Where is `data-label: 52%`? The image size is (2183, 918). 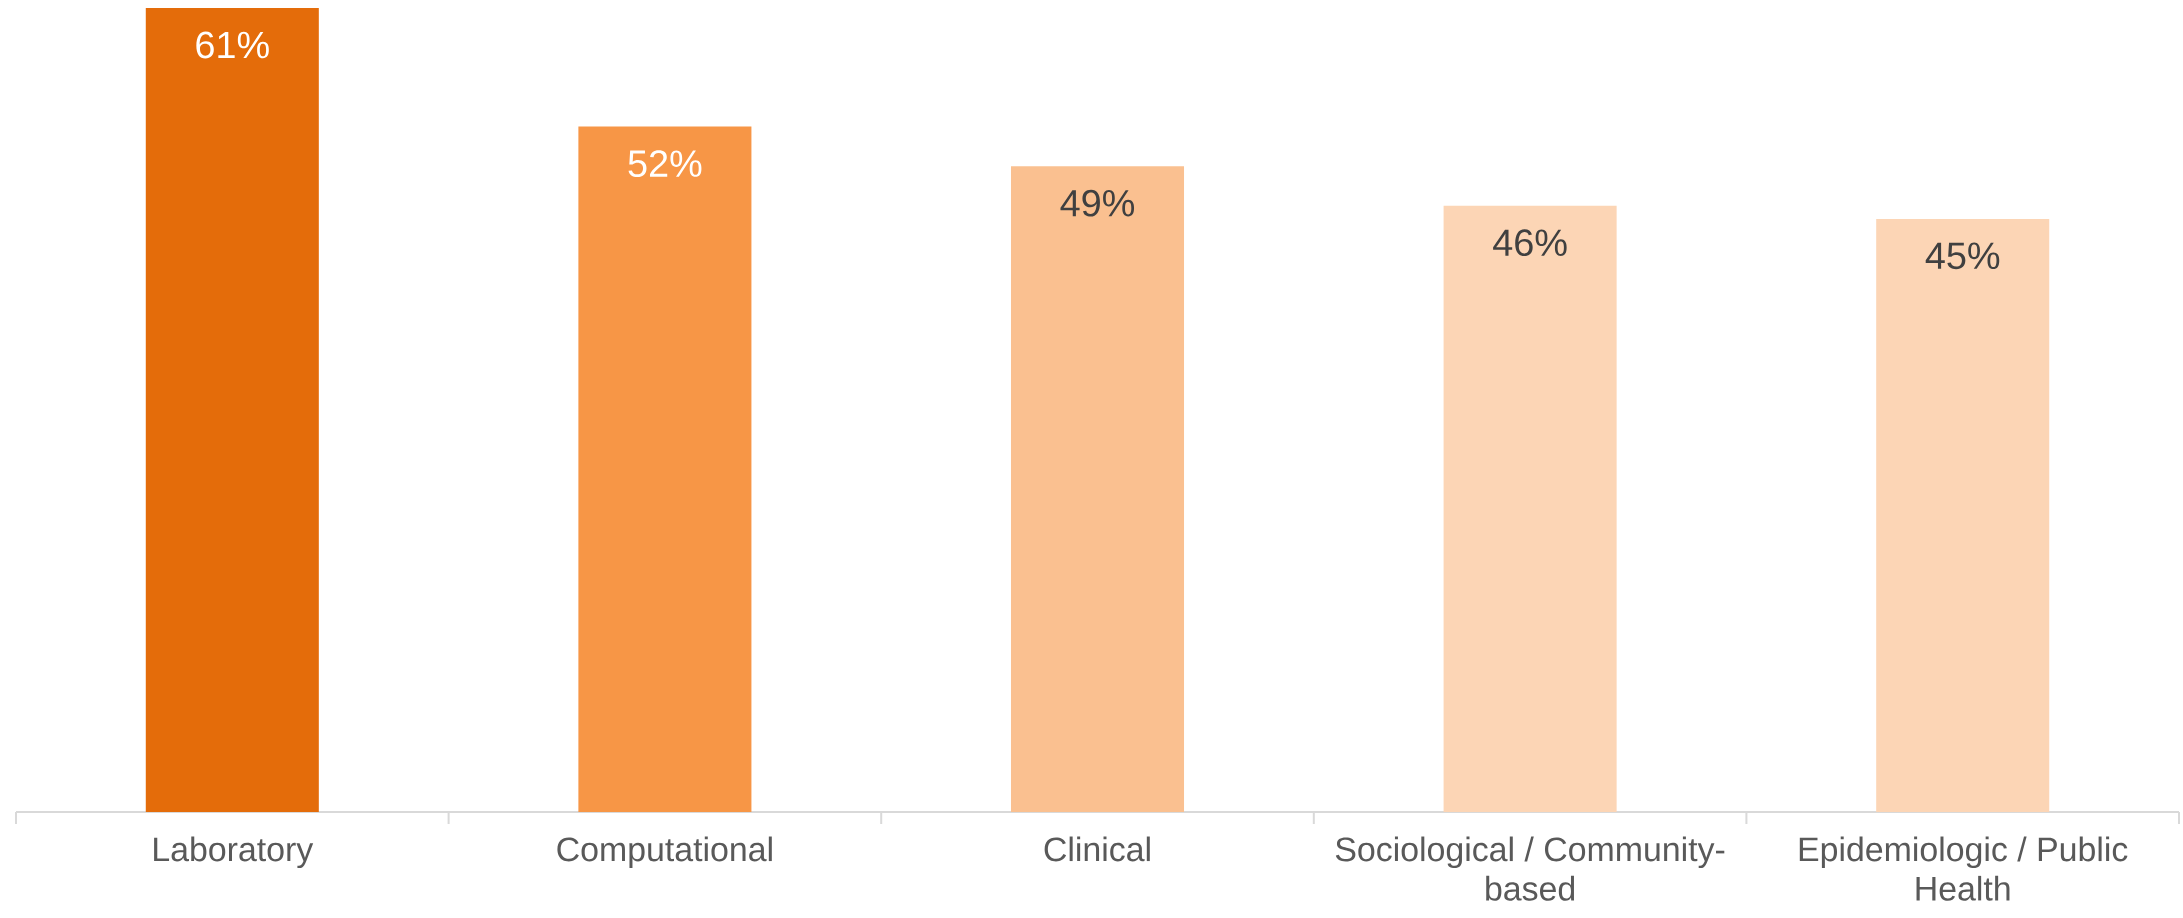
data-label: 52% is located at coordinates (665, 164).